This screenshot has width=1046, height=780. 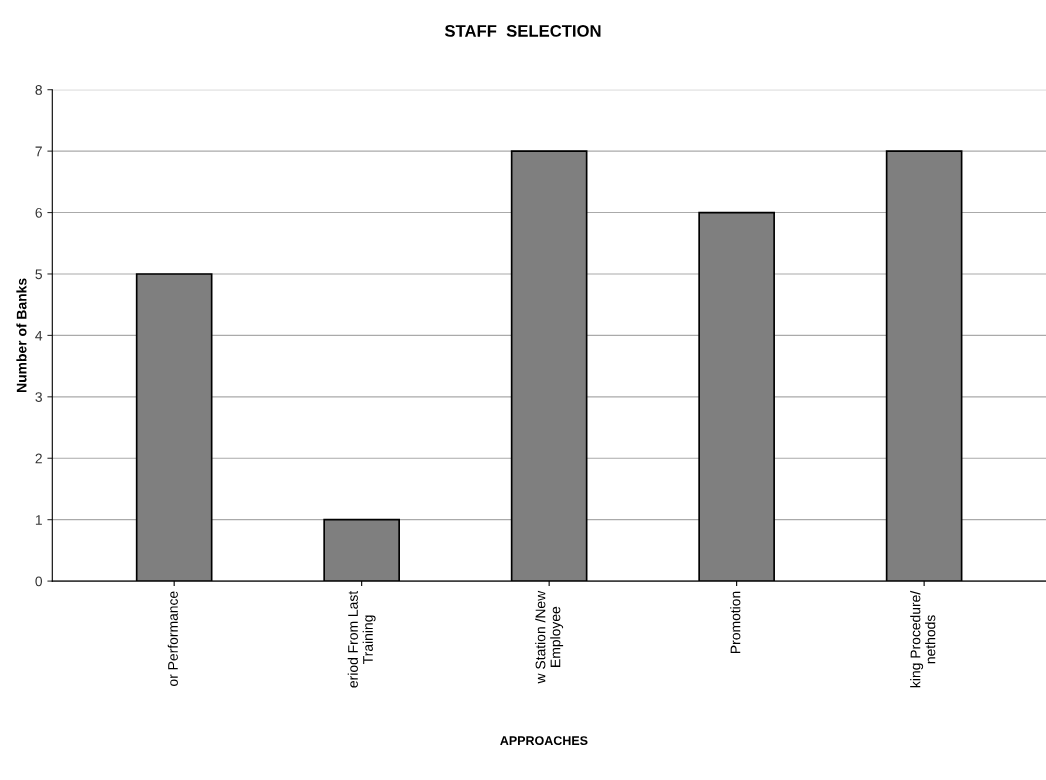 What do you see at coordinates (38, 274) in the screenshot?
I see `y-tick-label: 5` at bounding box center [38, 274].